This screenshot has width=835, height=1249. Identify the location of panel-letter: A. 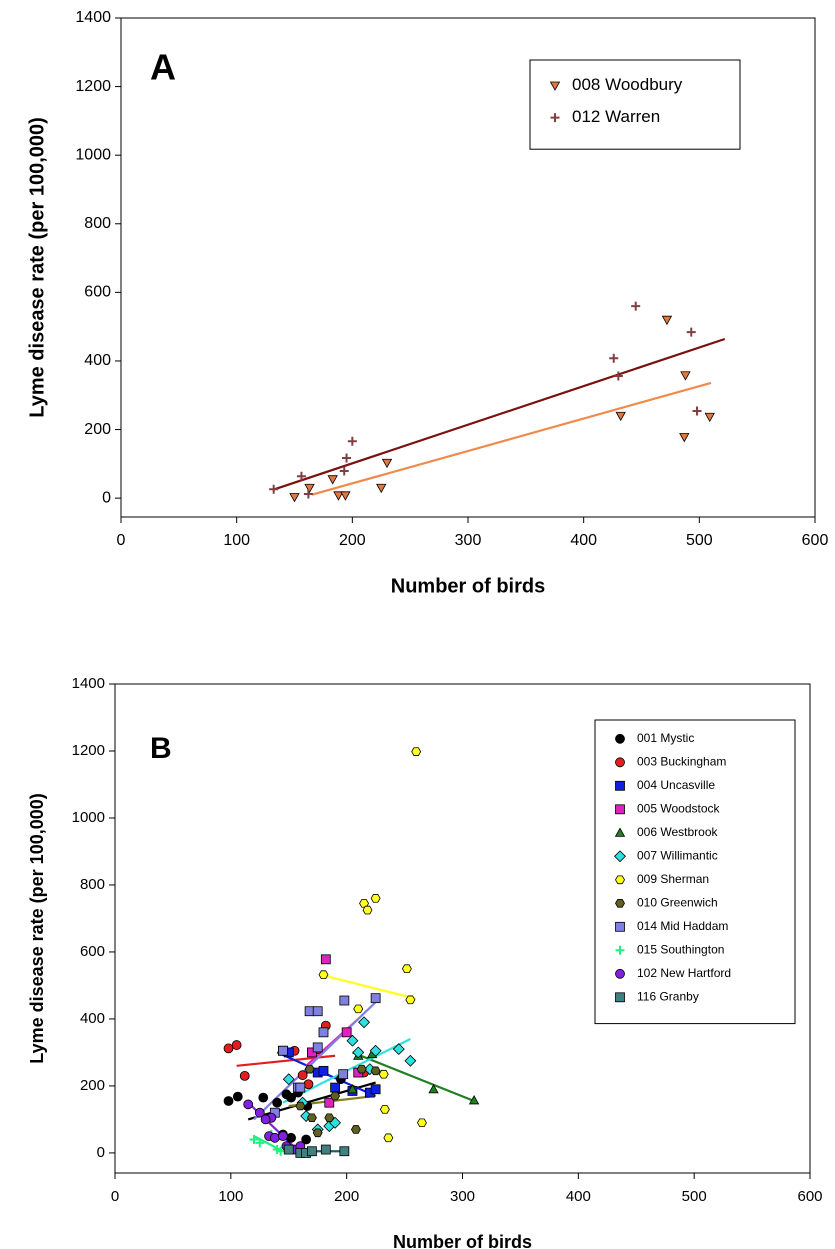
(163, 67).